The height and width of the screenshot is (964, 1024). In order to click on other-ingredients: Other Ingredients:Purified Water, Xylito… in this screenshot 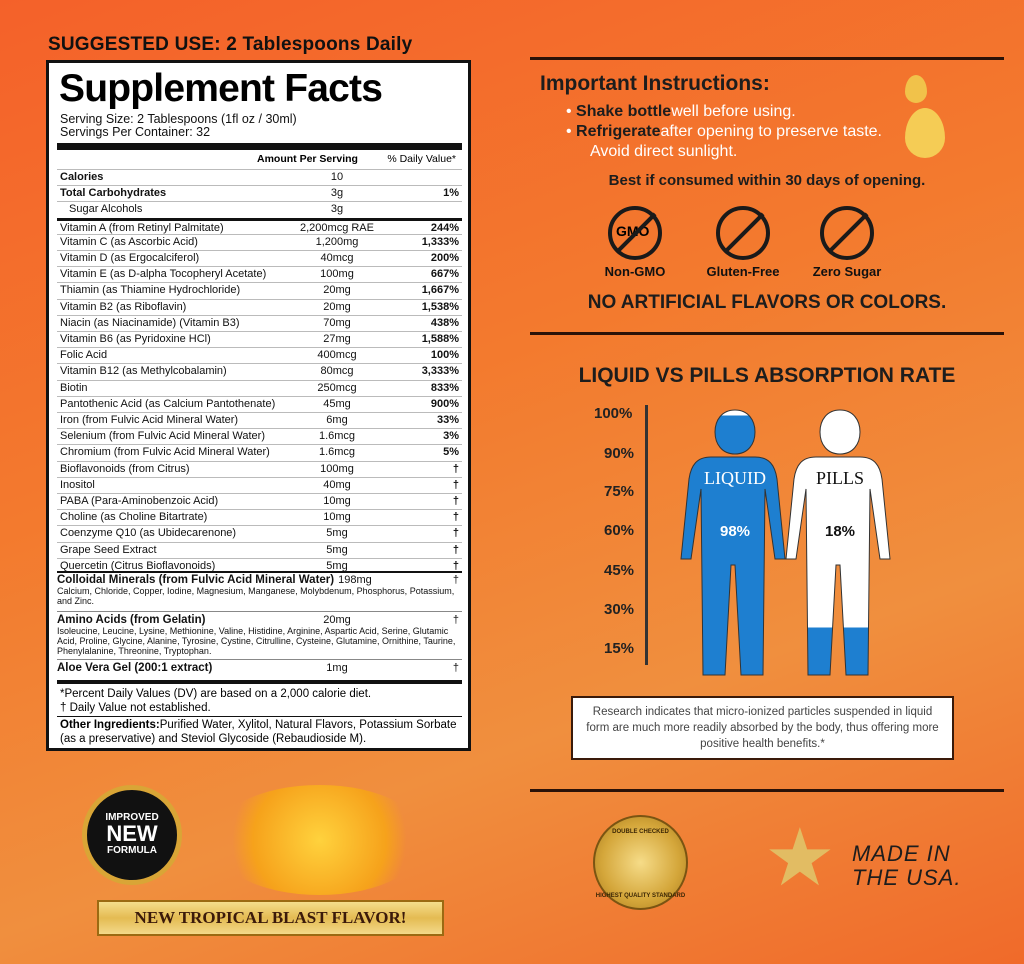, I will do `click(258, 732)`.